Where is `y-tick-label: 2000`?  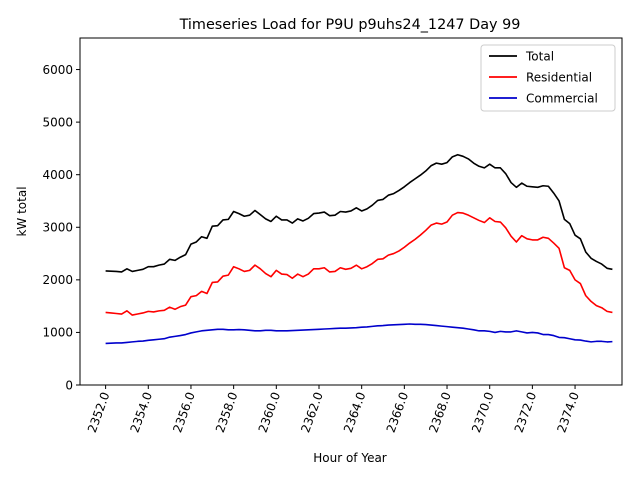 y-tick-label: 2000 is located at coordinates (57, 280).